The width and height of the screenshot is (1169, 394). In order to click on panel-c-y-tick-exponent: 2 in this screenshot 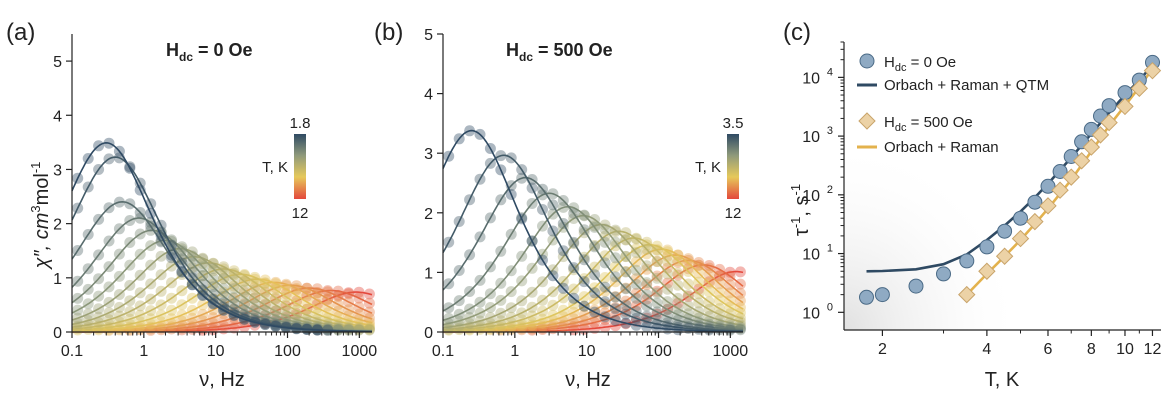, I will do `click(830, 190)`.